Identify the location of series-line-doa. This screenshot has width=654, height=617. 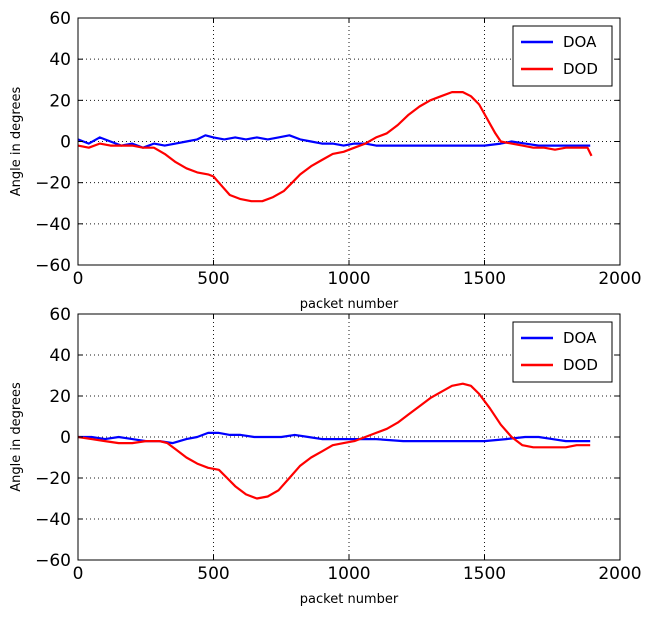
(334, 141).